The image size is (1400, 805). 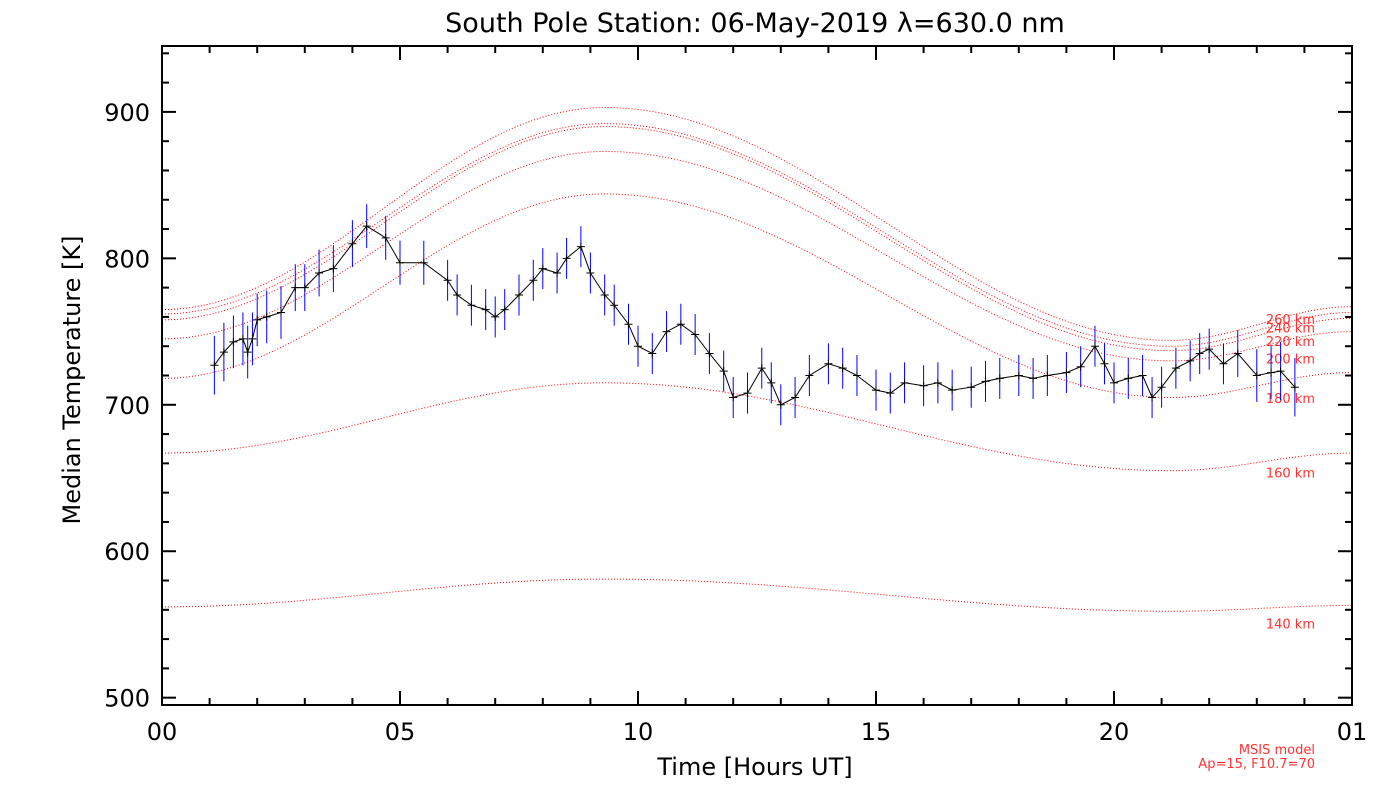 I want to click on model-curve-140-km, so click(x=757, y=595).